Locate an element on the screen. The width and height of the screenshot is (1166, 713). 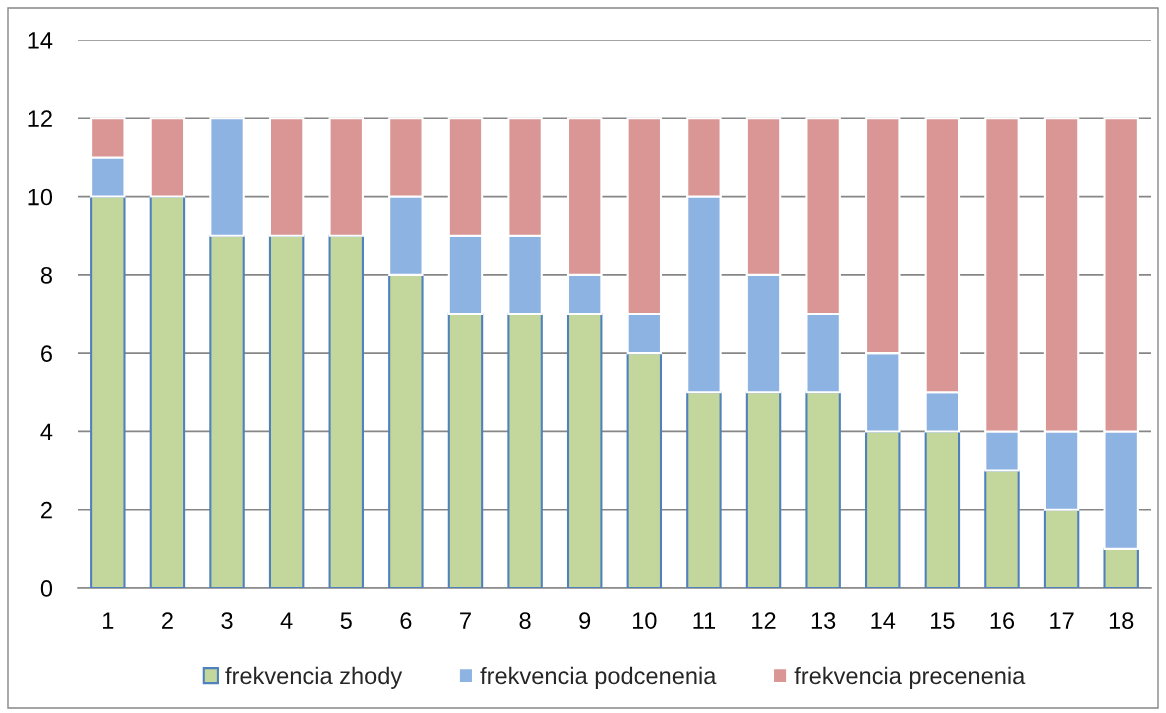
y-tick-label: 4 is located at coordinates (46, 431).